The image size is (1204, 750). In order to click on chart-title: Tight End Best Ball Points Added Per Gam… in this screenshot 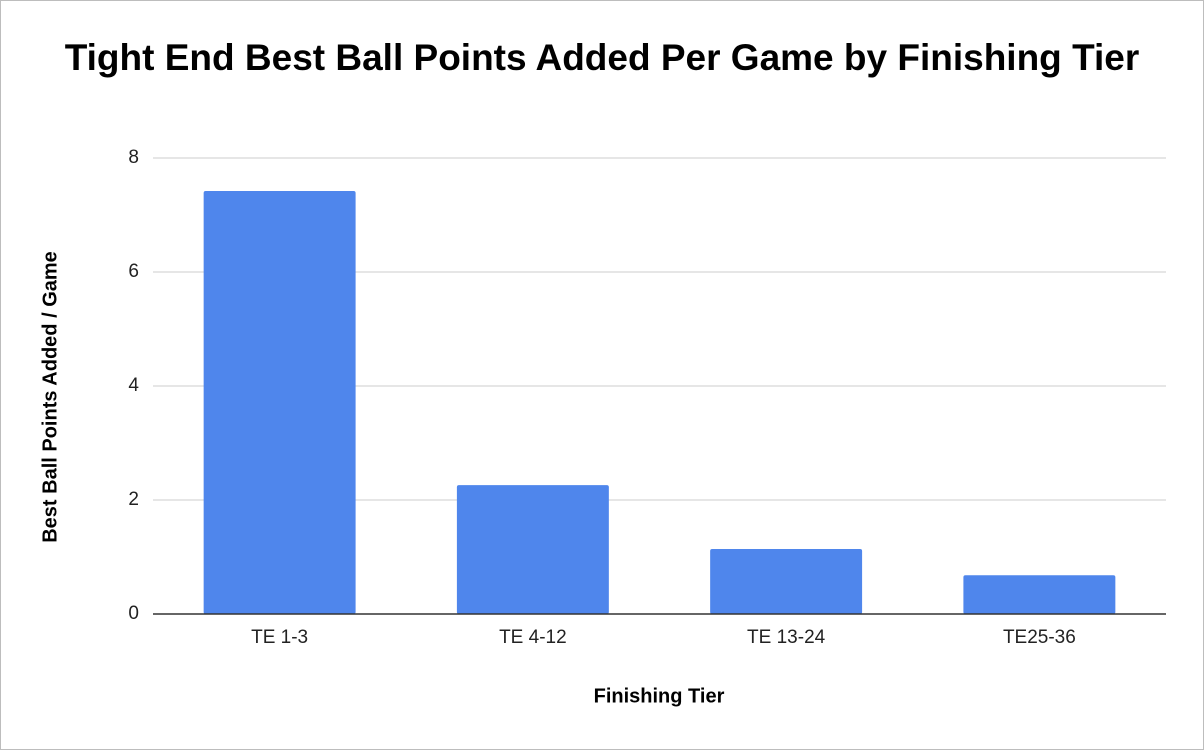, I will do `click(602, 57)`.